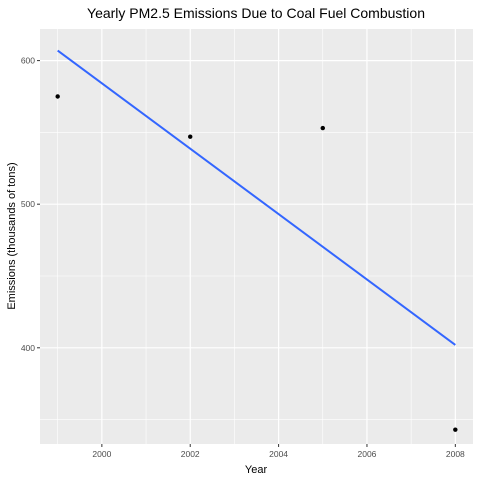 The width and height of the screenshot is (480, 480). What do you see at coordinates (256, 470) in the screenshot?
I see `x-axis-title: Year` at bounding box center [256, 470].